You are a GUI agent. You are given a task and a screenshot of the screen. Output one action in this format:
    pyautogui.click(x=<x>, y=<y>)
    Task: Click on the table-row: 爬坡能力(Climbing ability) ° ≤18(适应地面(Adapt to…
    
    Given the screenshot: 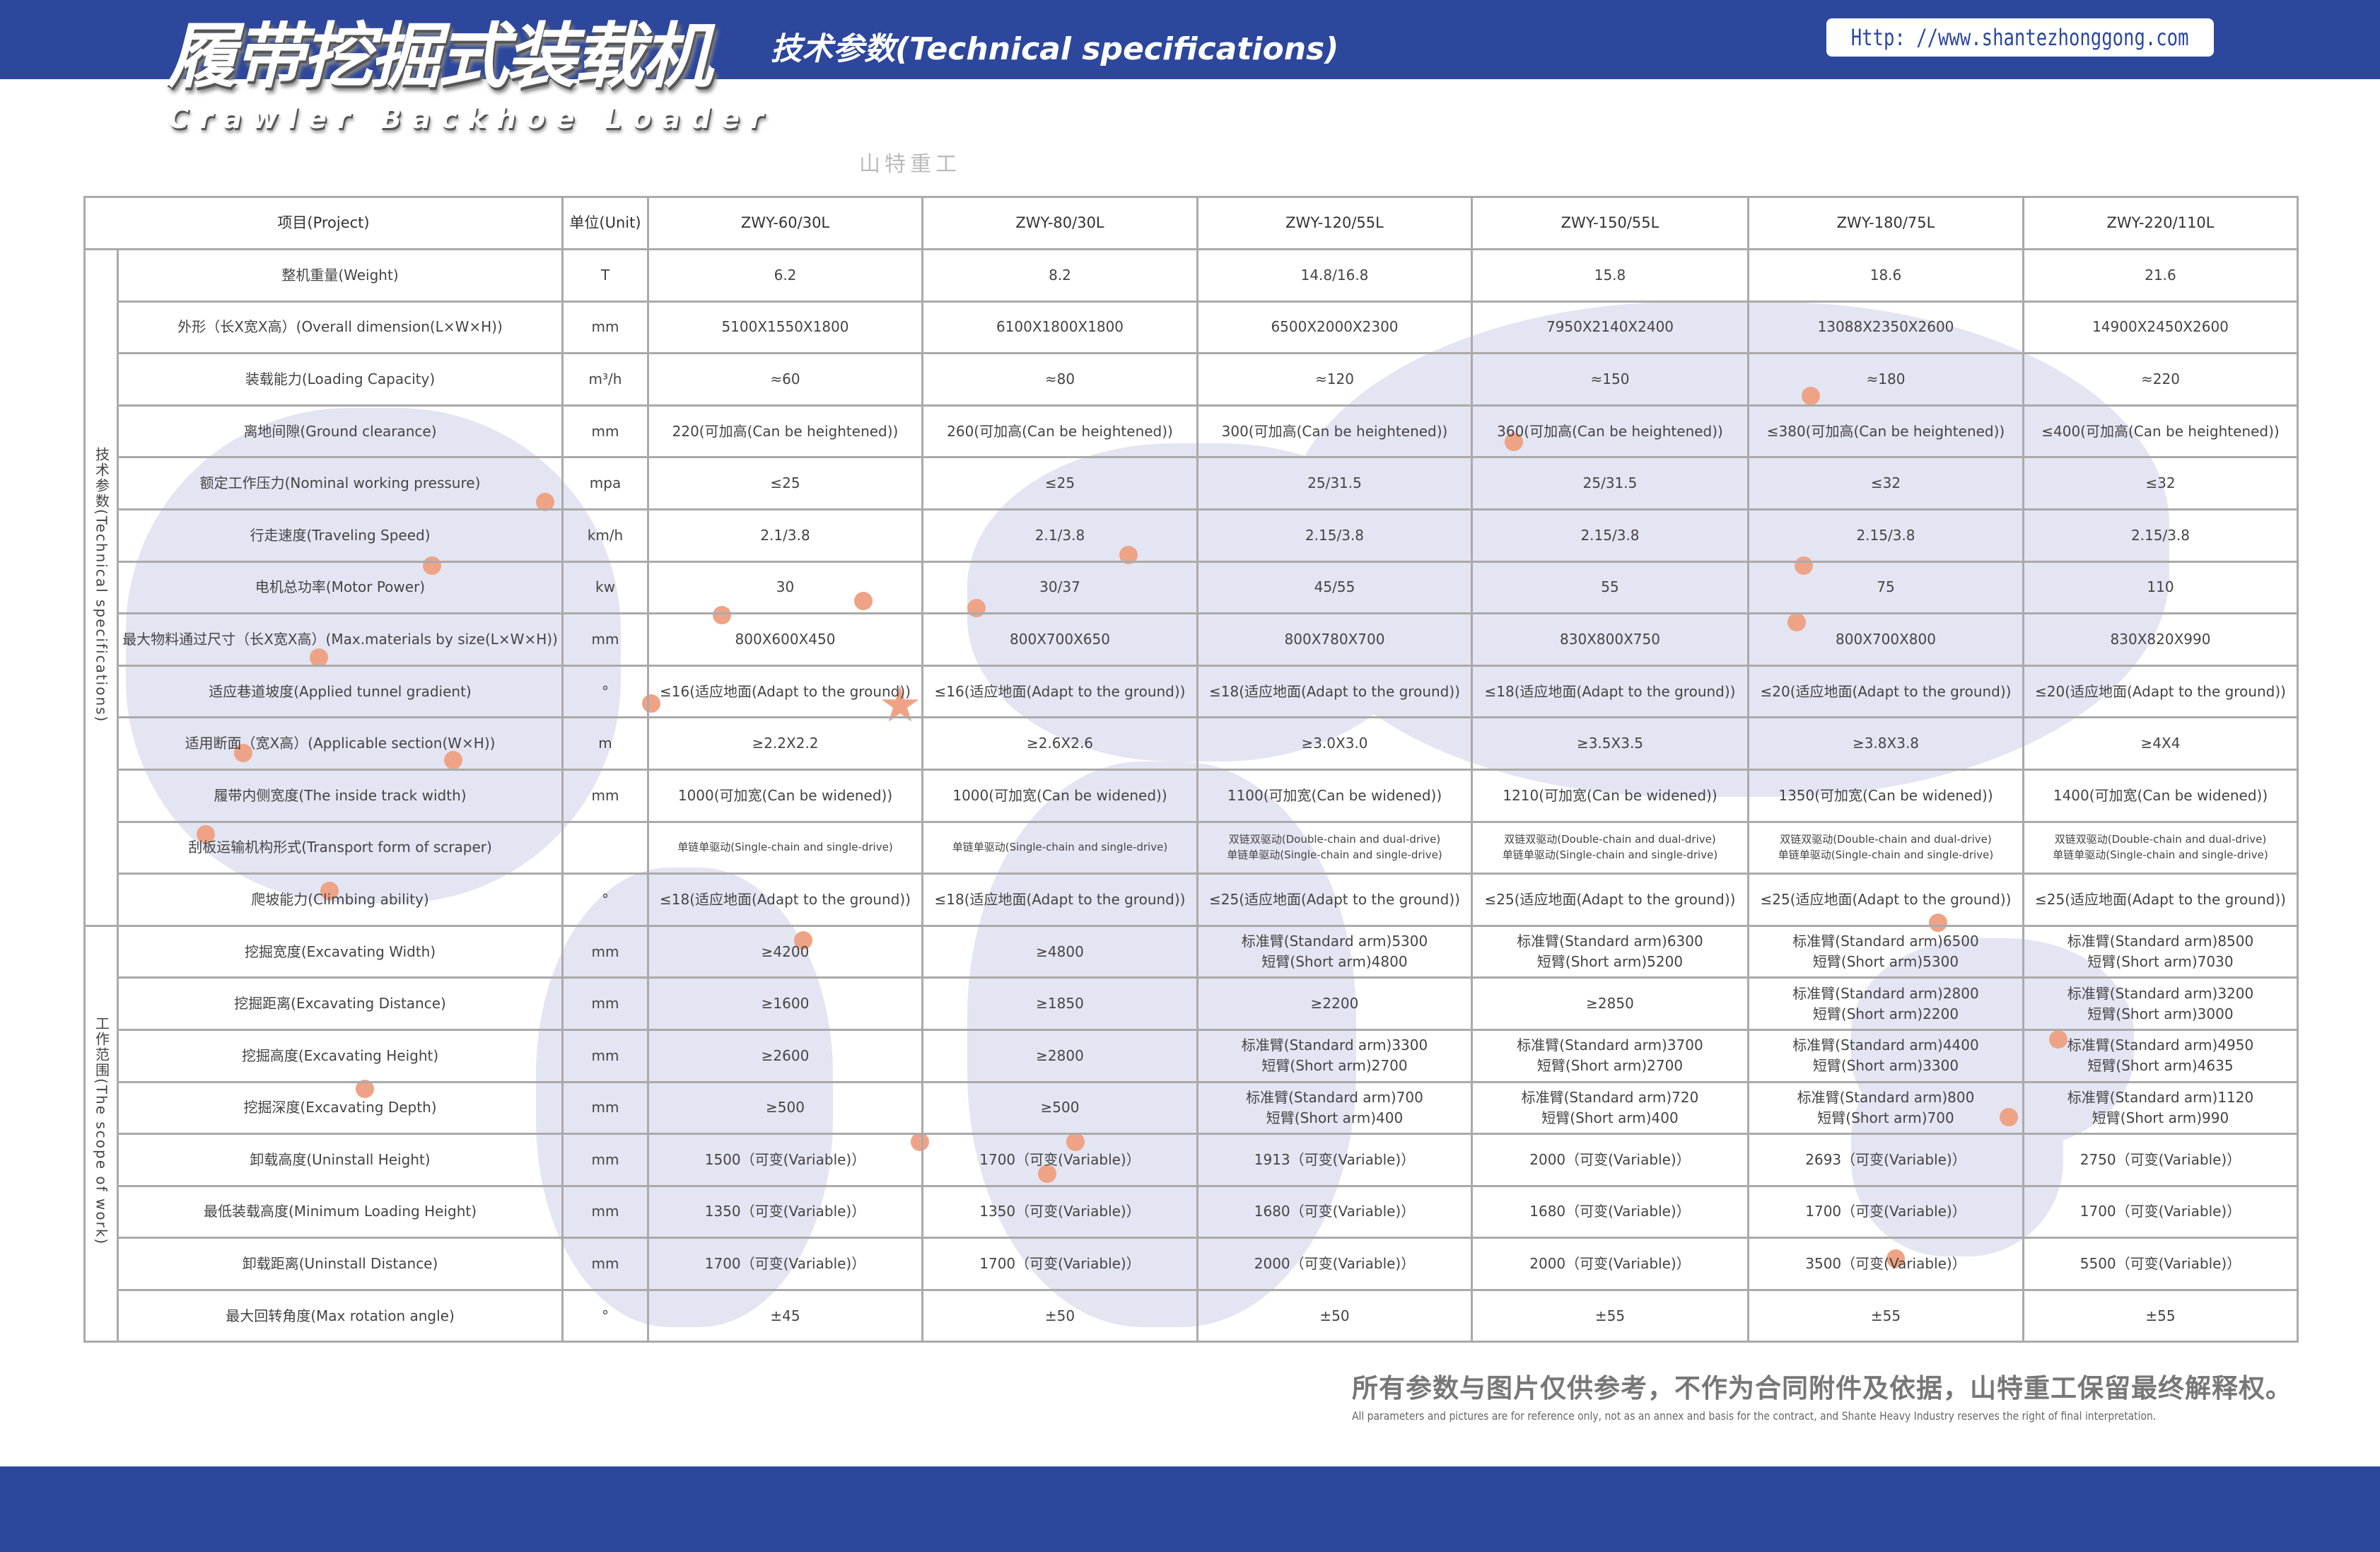 What is the action you would take?
    pyautogui.click(x=1192, y=900)
    